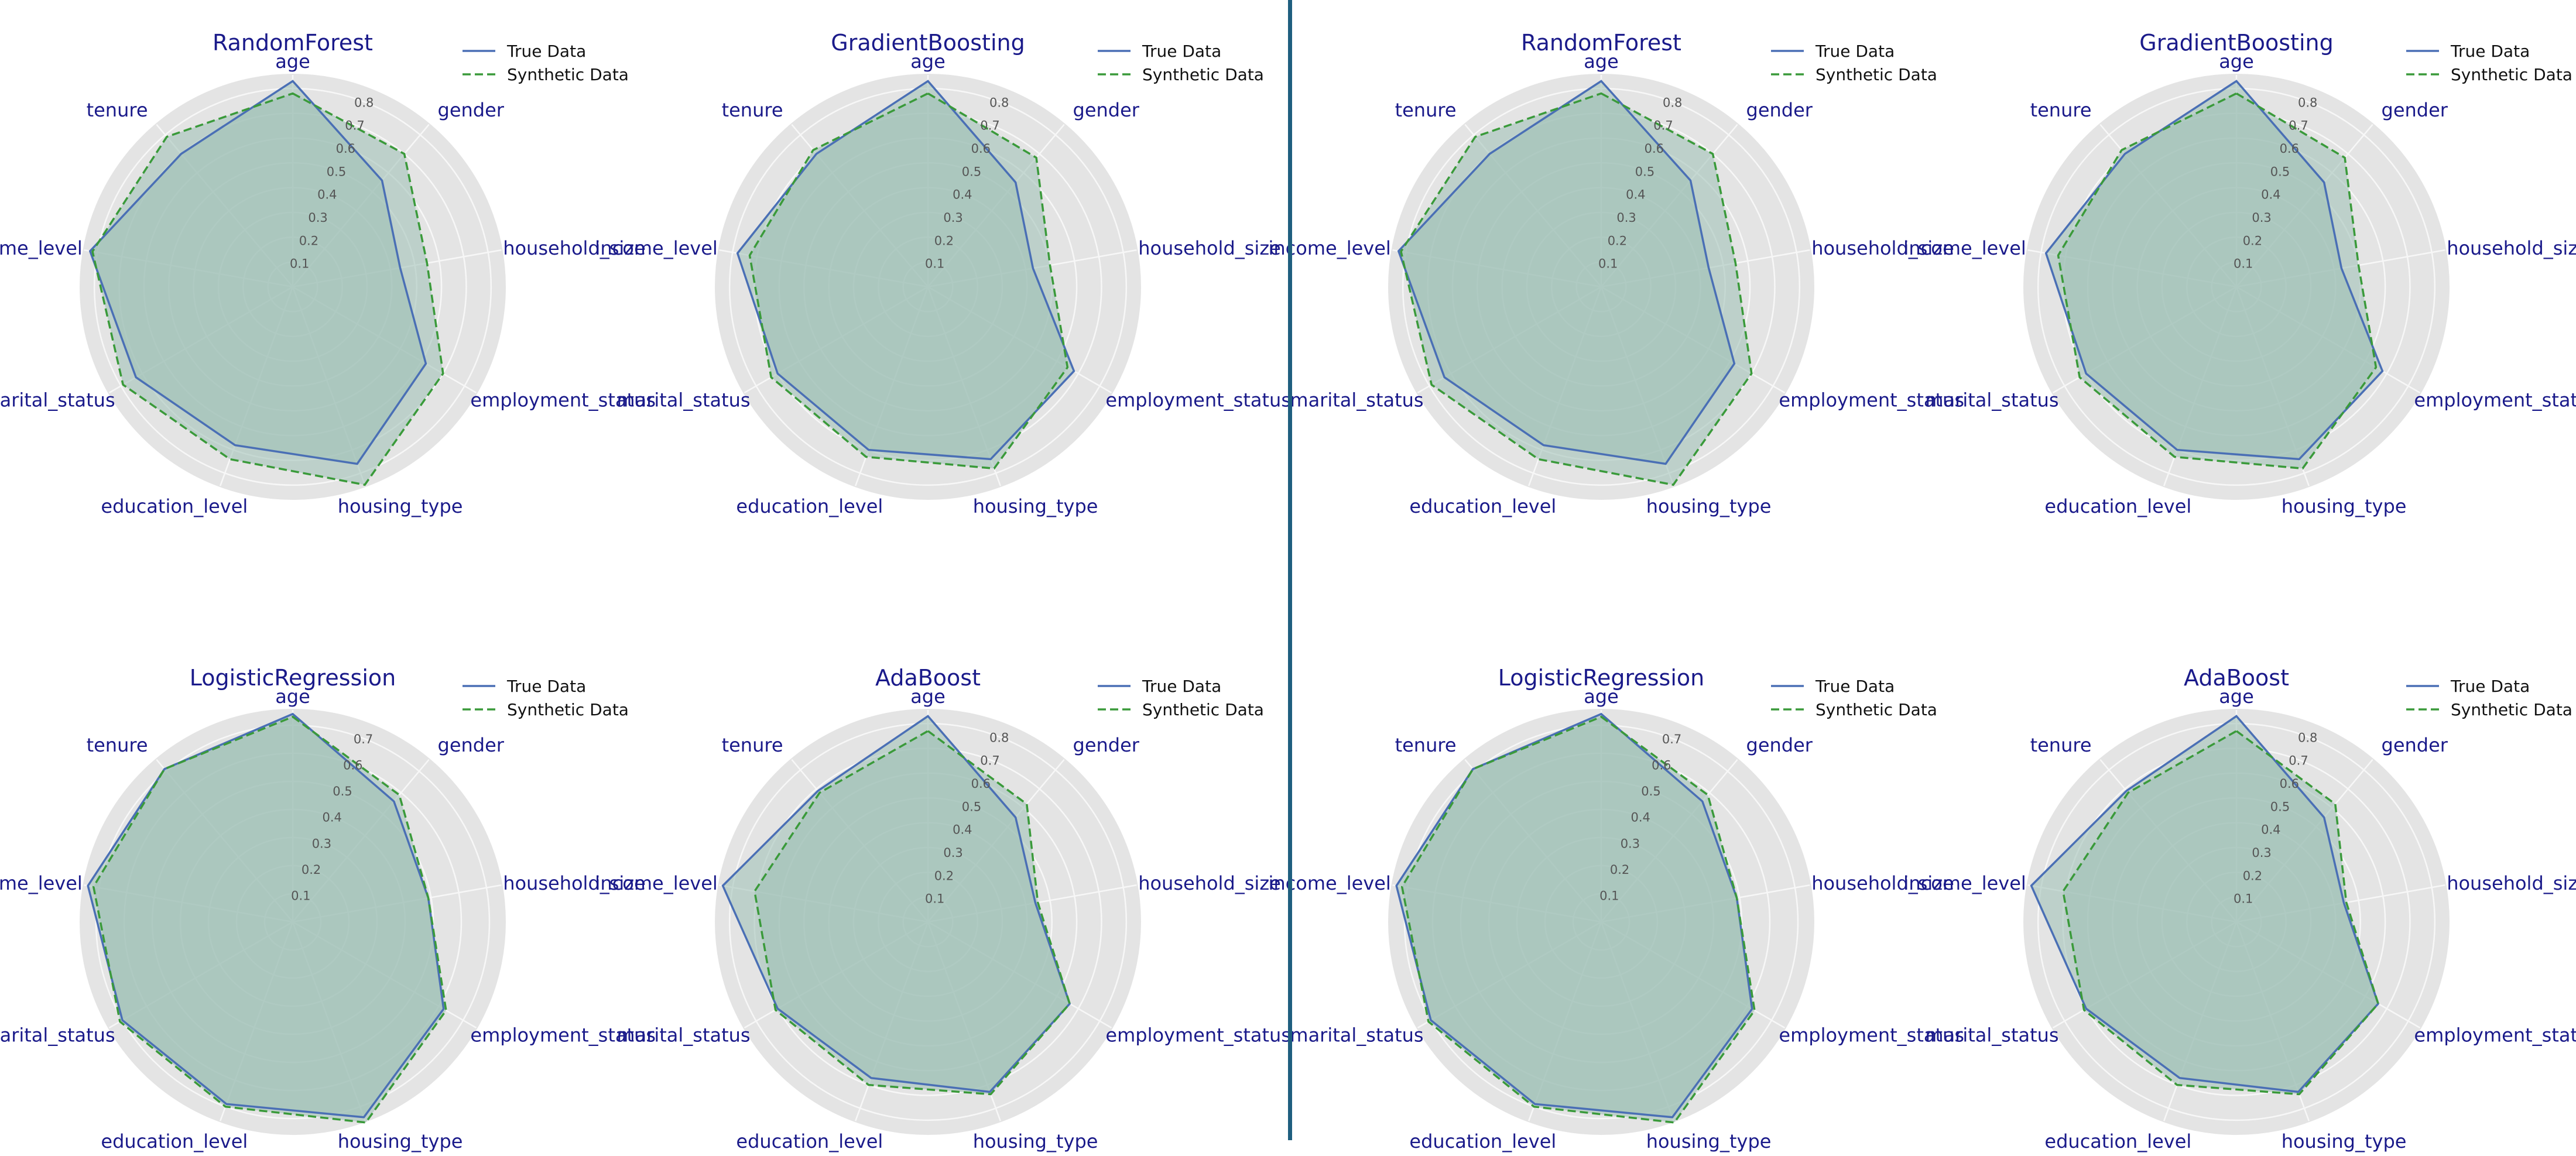 The width and height of the screenshot is (2576, 1156). What do you see at coordinates (2236, 678) in the screenshot?
I see `chart-title: AdaBoost` at bounding box center [2236, 678].